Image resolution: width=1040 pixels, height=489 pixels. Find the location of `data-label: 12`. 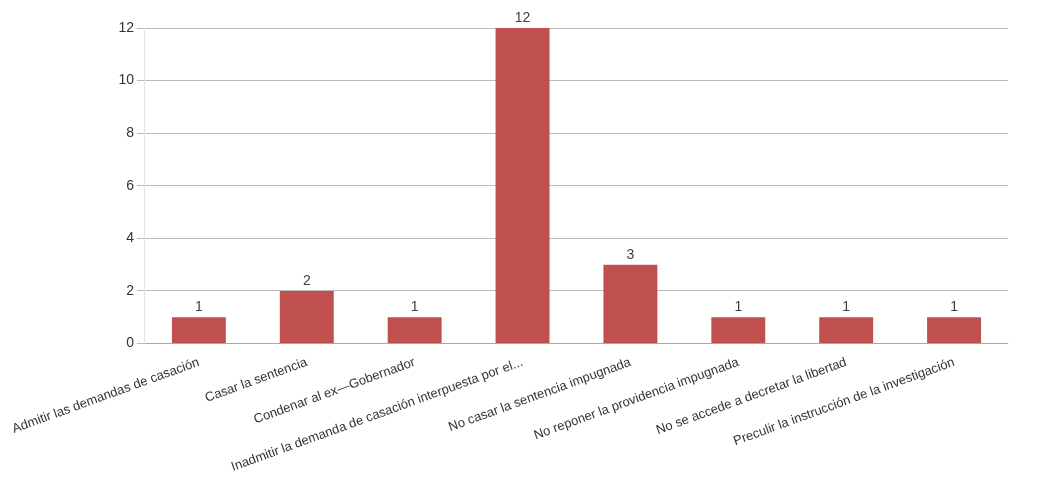

data-label: 12 is located at coordinates (522, 16).